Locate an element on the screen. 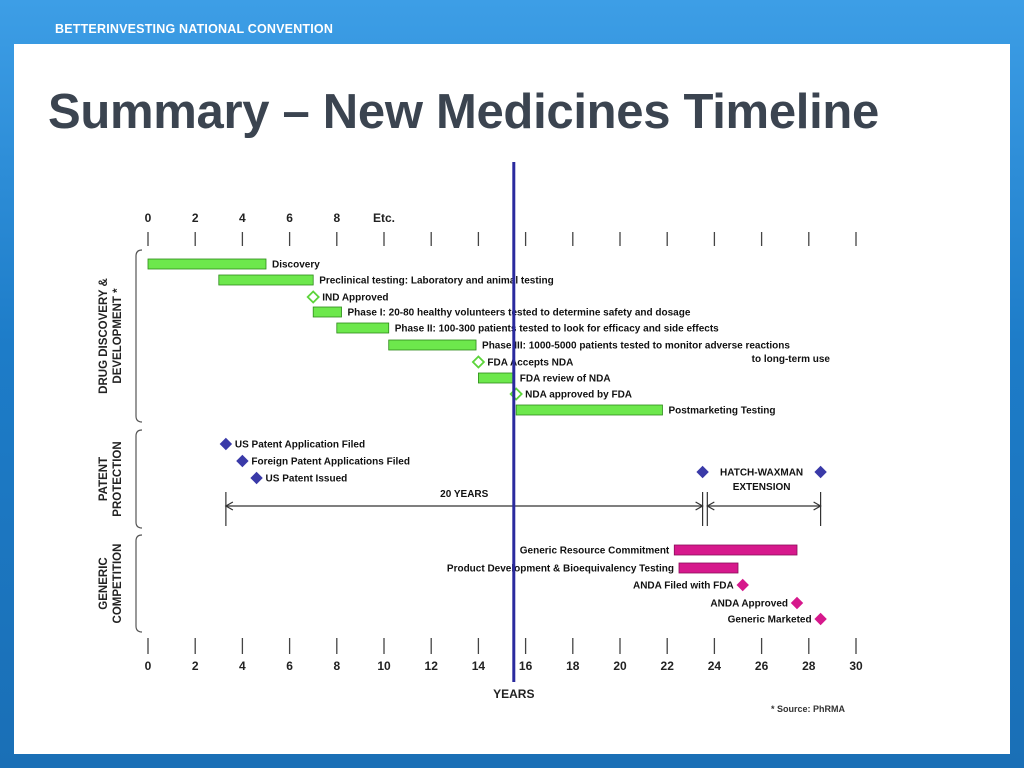 The width and height of the screenshot is (1024, 768). bottom-tick-label: 6 is located at coordinates (289, 666).